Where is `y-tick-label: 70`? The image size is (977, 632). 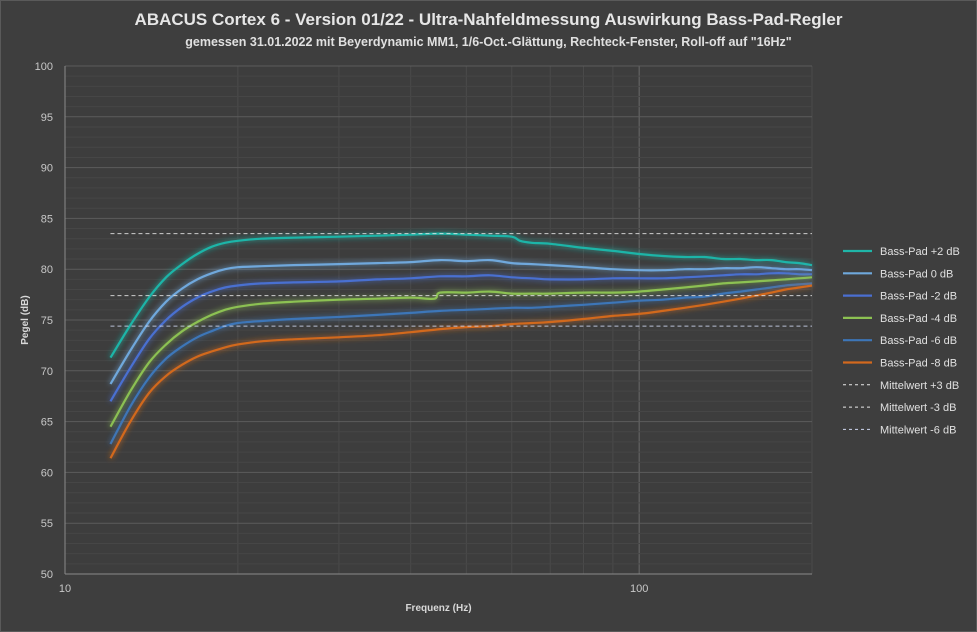
y-tick-label: 70 is located at coordinates (47, 372).